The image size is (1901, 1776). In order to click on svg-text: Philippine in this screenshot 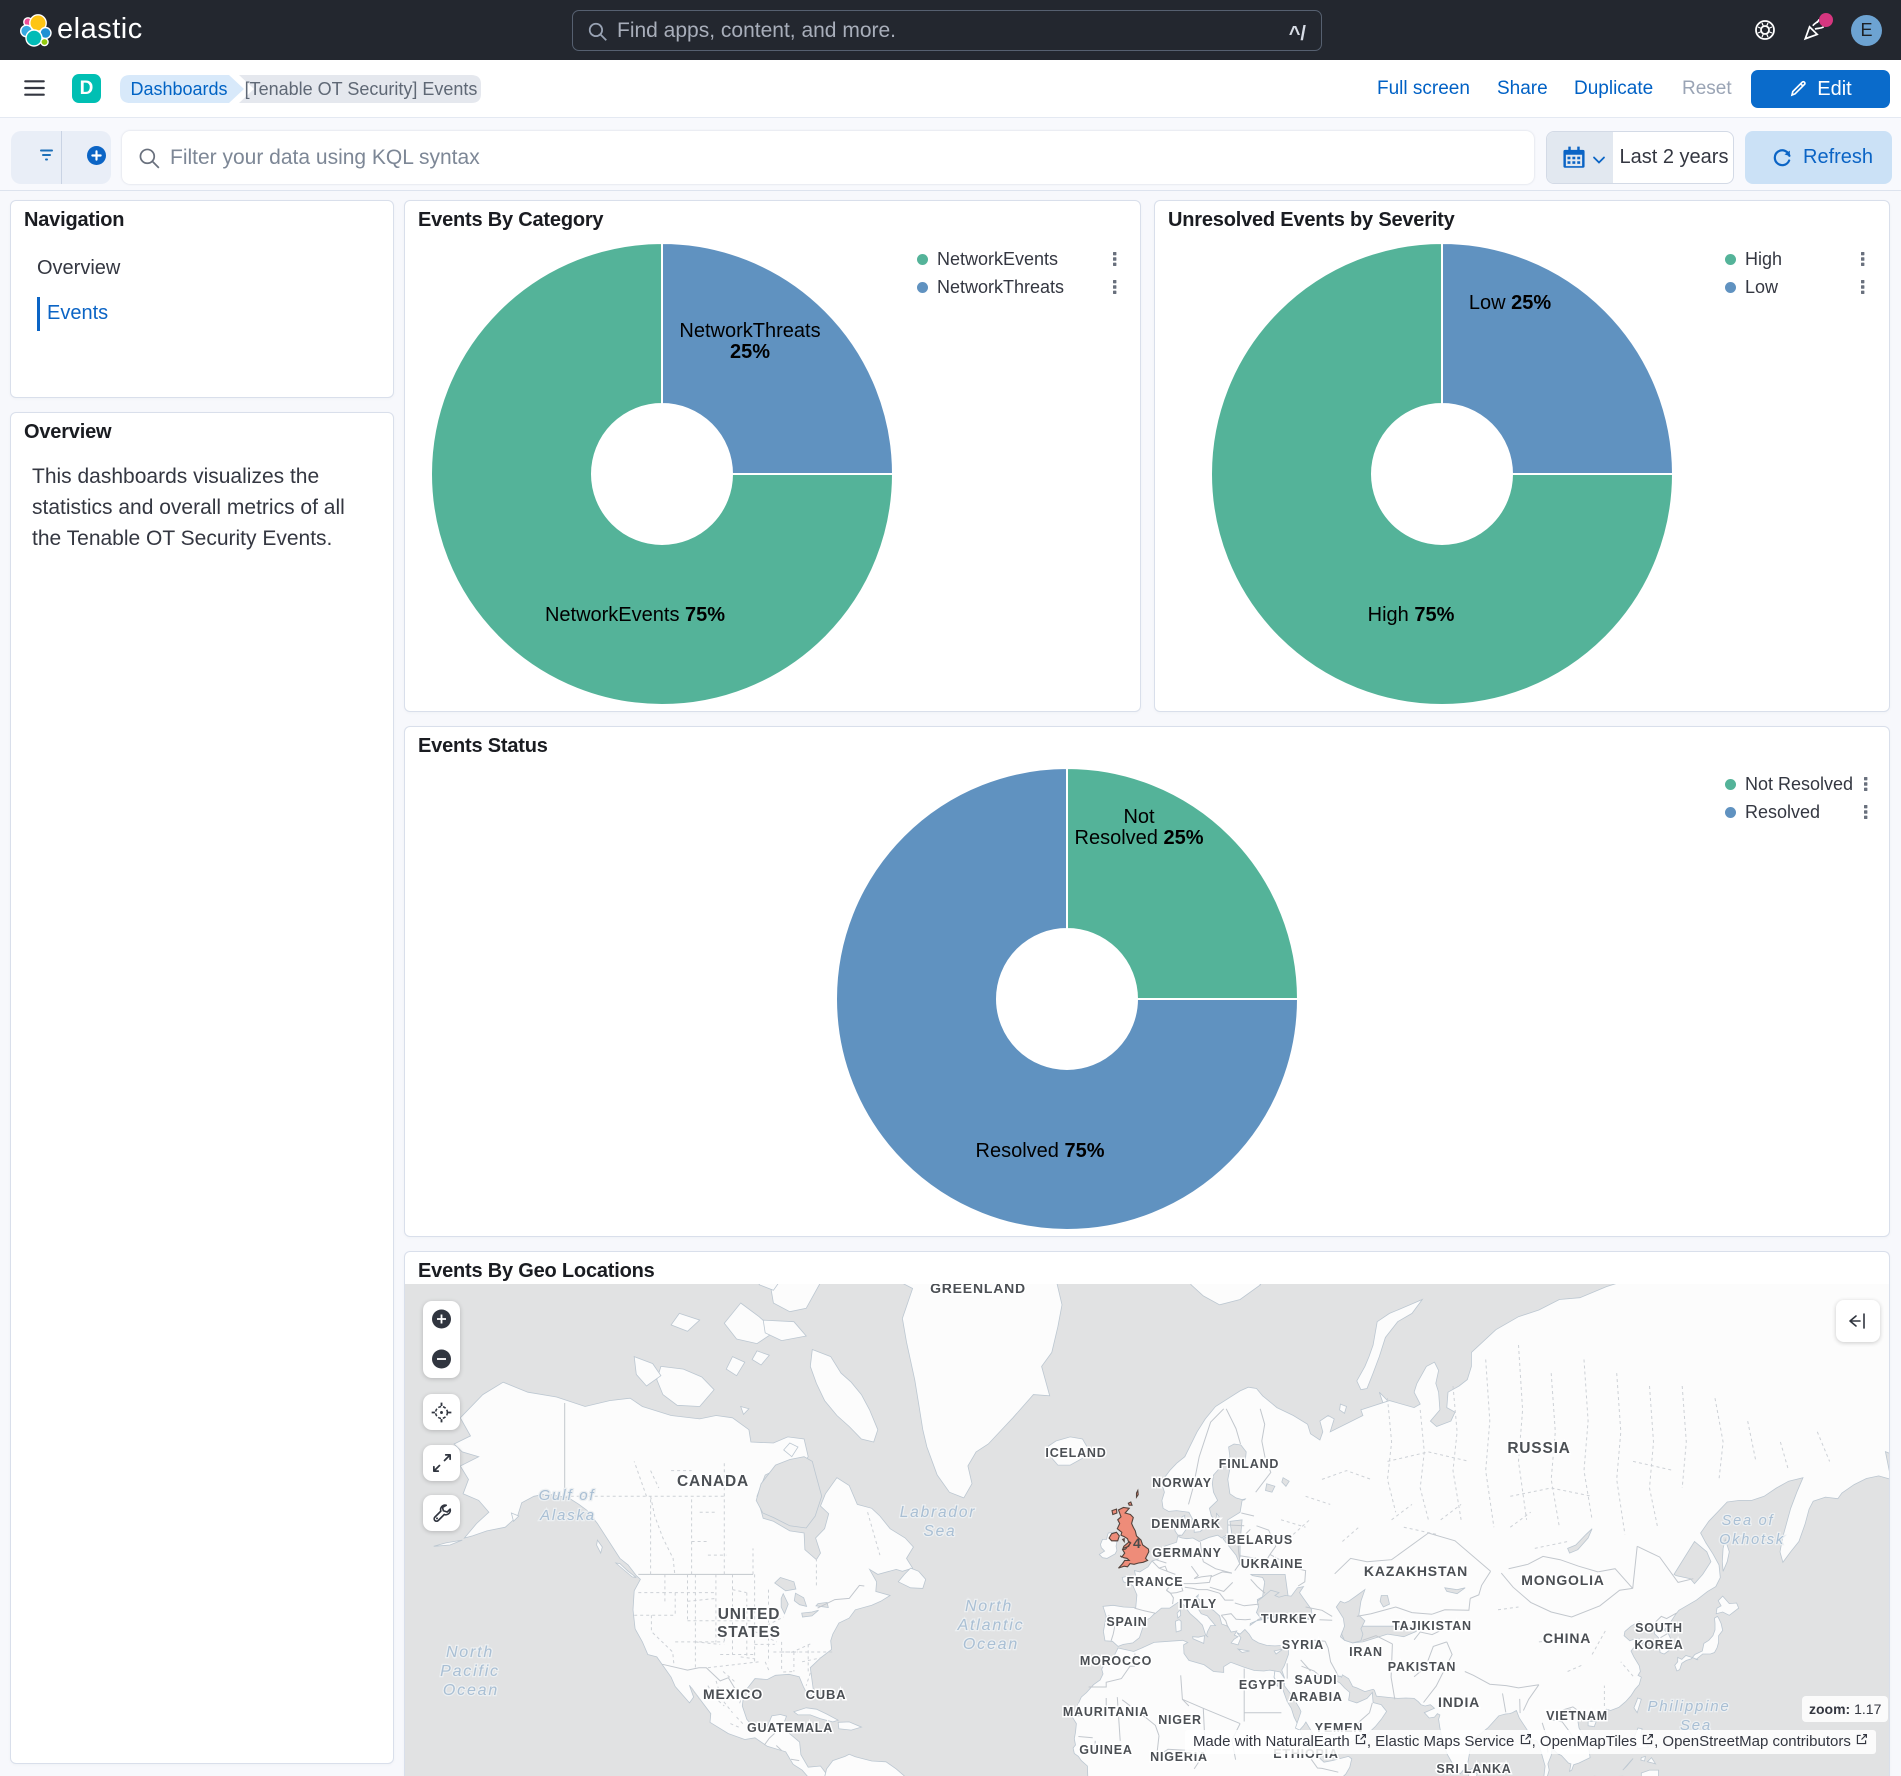, I will do `click(1688, 1706)`.